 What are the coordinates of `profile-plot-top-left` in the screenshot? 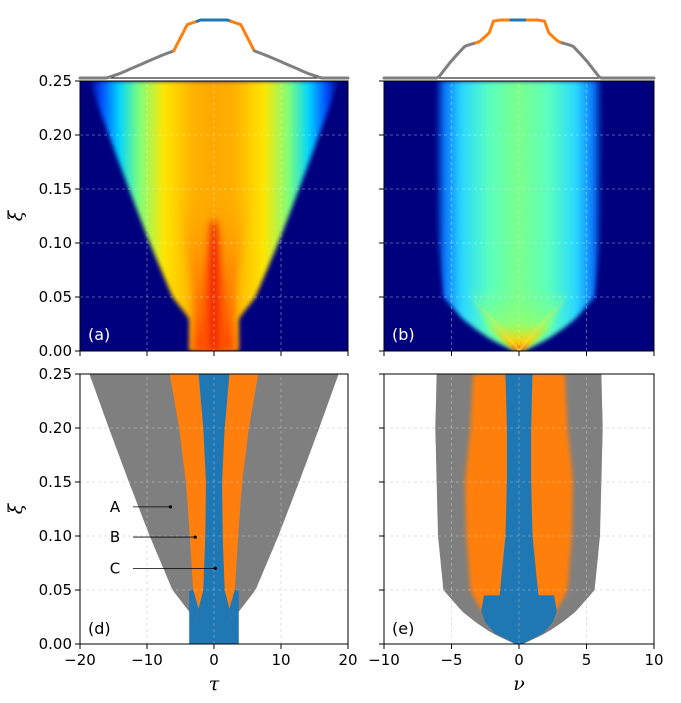 It's located at (214, 49).